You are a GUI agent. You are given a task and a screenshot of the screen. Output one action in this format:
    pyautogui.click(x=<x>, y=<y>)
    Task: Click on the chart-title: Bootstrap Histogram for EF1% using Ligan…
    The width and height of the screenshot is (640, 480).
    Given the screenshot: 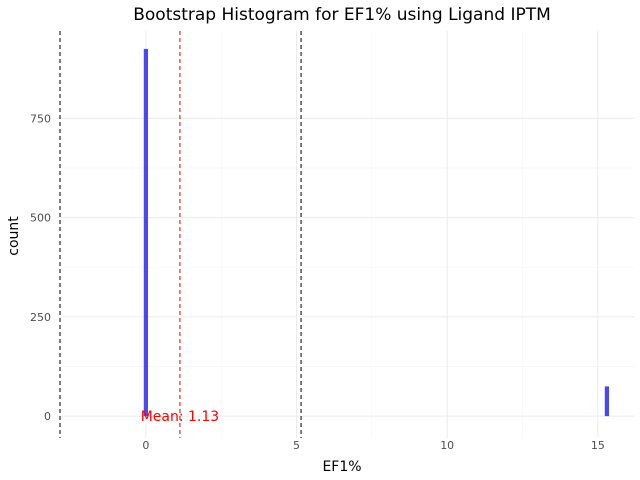 What is the action you would take?
    pyautogui.click(x=342, y=15)
    